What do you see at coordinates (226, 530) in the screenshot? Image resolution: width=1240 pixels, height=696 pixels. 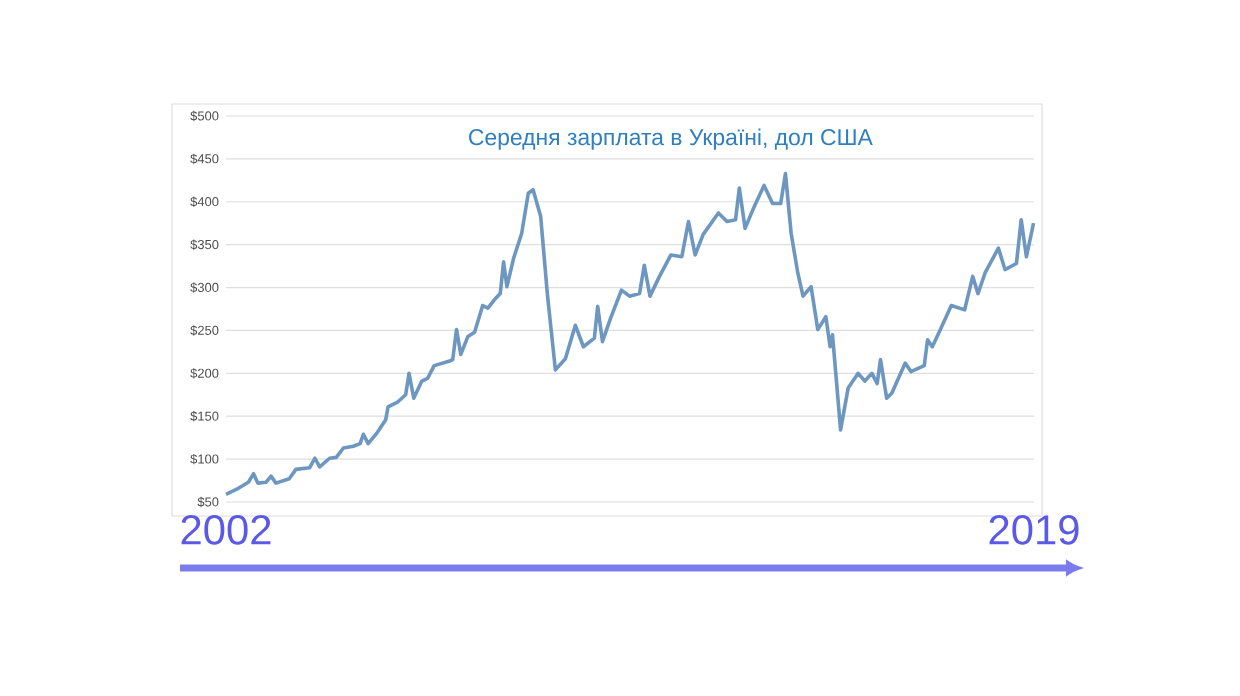 I see `x-tick-label: 2002` at bounding box center [226, 530].